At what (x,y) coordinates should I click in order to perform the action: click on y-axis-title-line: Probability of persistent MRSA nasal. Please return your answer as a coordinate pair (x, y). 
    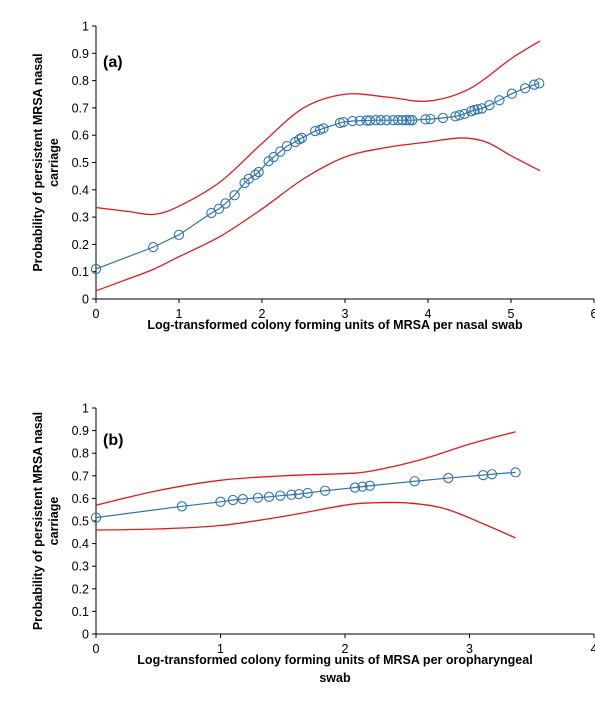
    Looking at the image, I should click on (38, 521).